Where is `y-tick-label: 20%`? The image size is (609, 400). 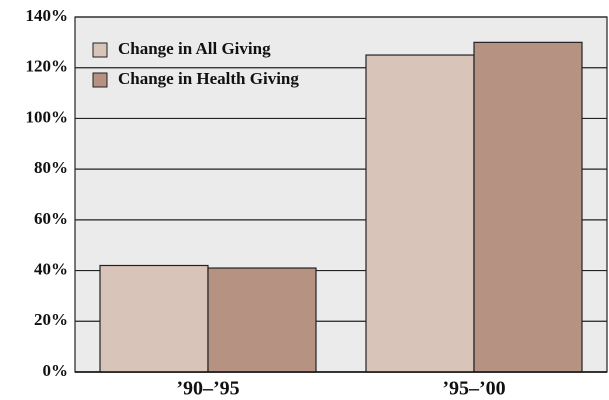
y-tick-label: 20% is located at coordinates (51, 319).